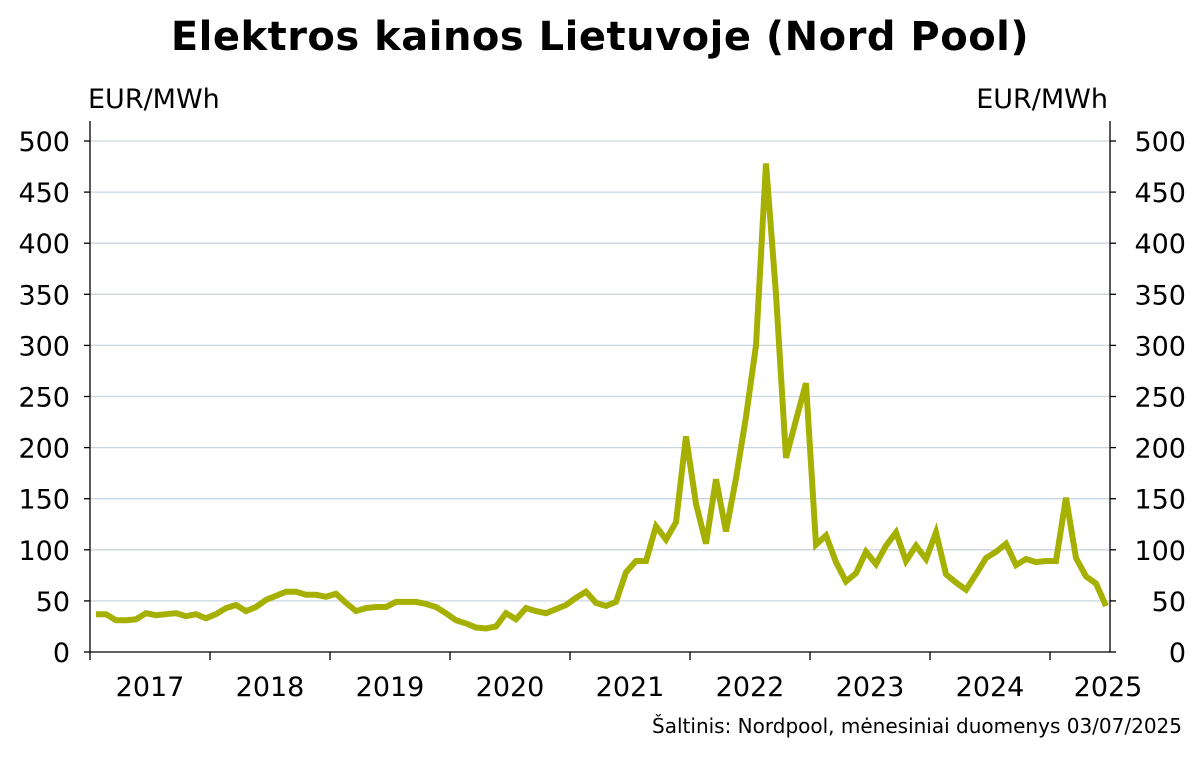 The width and height of the screenshot is (1200, 758). I want to click on x-ticks: 2017 2018 2019 2020 2021 2022 2023 2024 2025, so click(629, 687).